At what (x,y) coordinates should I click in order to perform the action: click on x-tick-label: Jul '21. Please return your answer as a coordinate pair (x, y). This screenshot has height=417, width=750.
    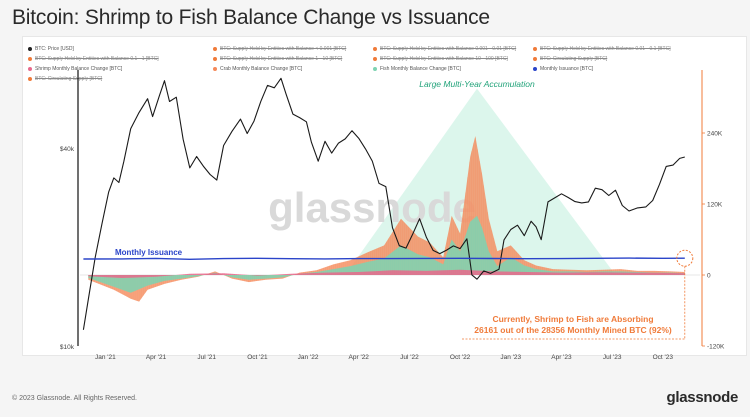
    Looking at the image, I should click on (206, 357).